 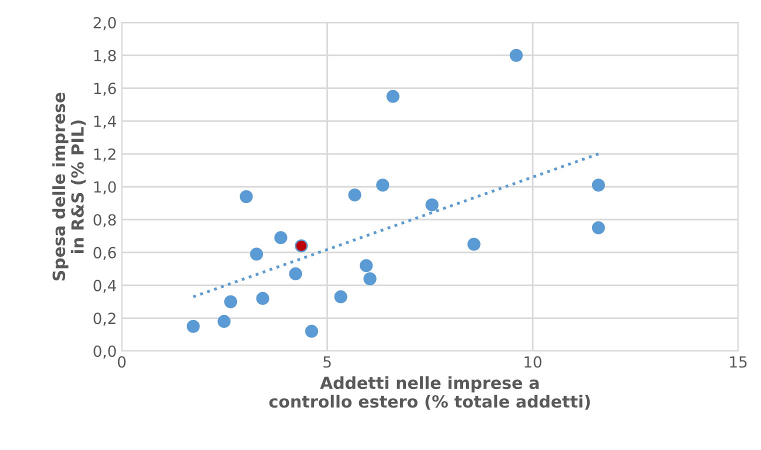 What do you see at coordinates (105, 286) in the screenshot?
I see `y-tick-label: 0,4` at bounding box center [105, 286].